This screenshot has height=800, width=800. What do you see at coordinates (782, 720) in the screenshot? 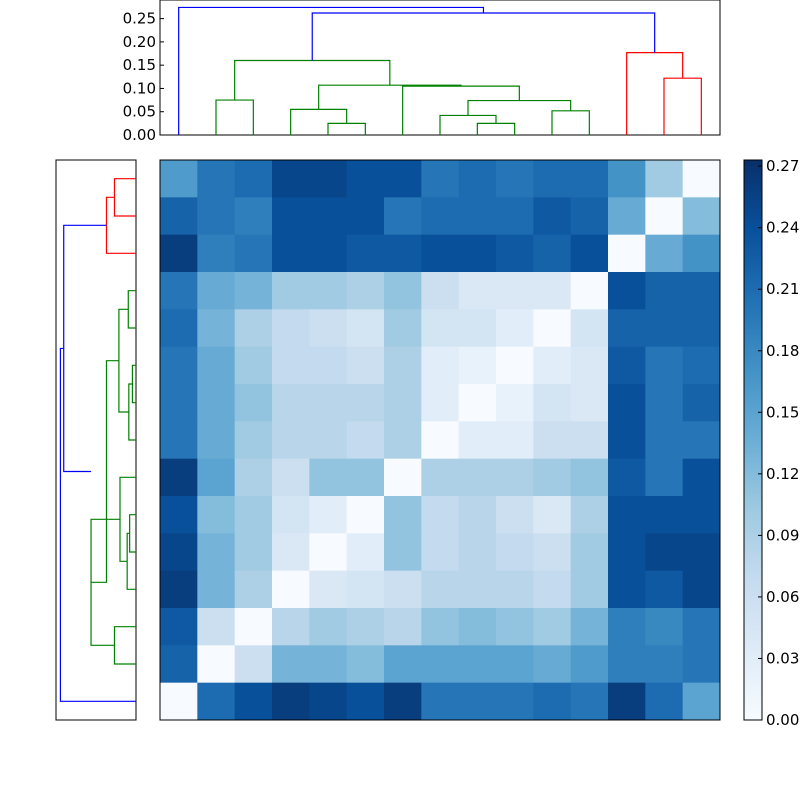
I see `colorbar-tick-label: 0.00` at bounding box center [782, 720].